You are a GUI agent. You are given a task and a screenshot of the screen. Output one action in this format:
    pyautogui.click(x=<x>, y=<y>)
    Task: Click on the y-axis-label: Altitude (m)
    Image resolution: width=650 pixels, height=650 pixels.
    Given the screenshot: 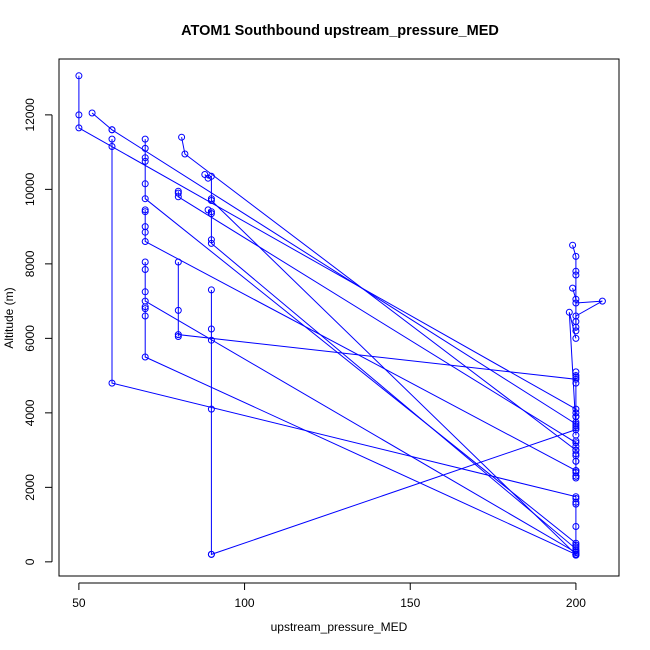 What is the action you would take?
    pyautogui.click(x=9, y=317)
    